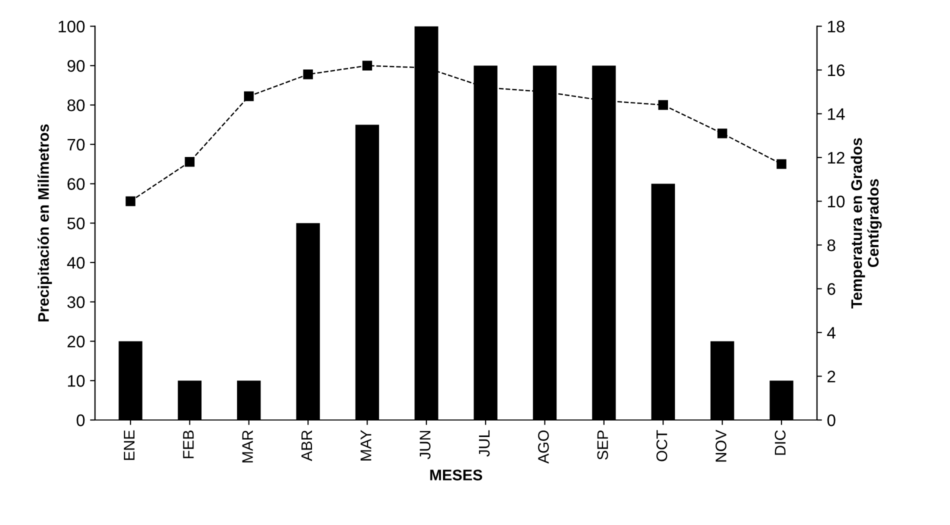  I want to click on y-tick-label: 0, so click(80, 420).